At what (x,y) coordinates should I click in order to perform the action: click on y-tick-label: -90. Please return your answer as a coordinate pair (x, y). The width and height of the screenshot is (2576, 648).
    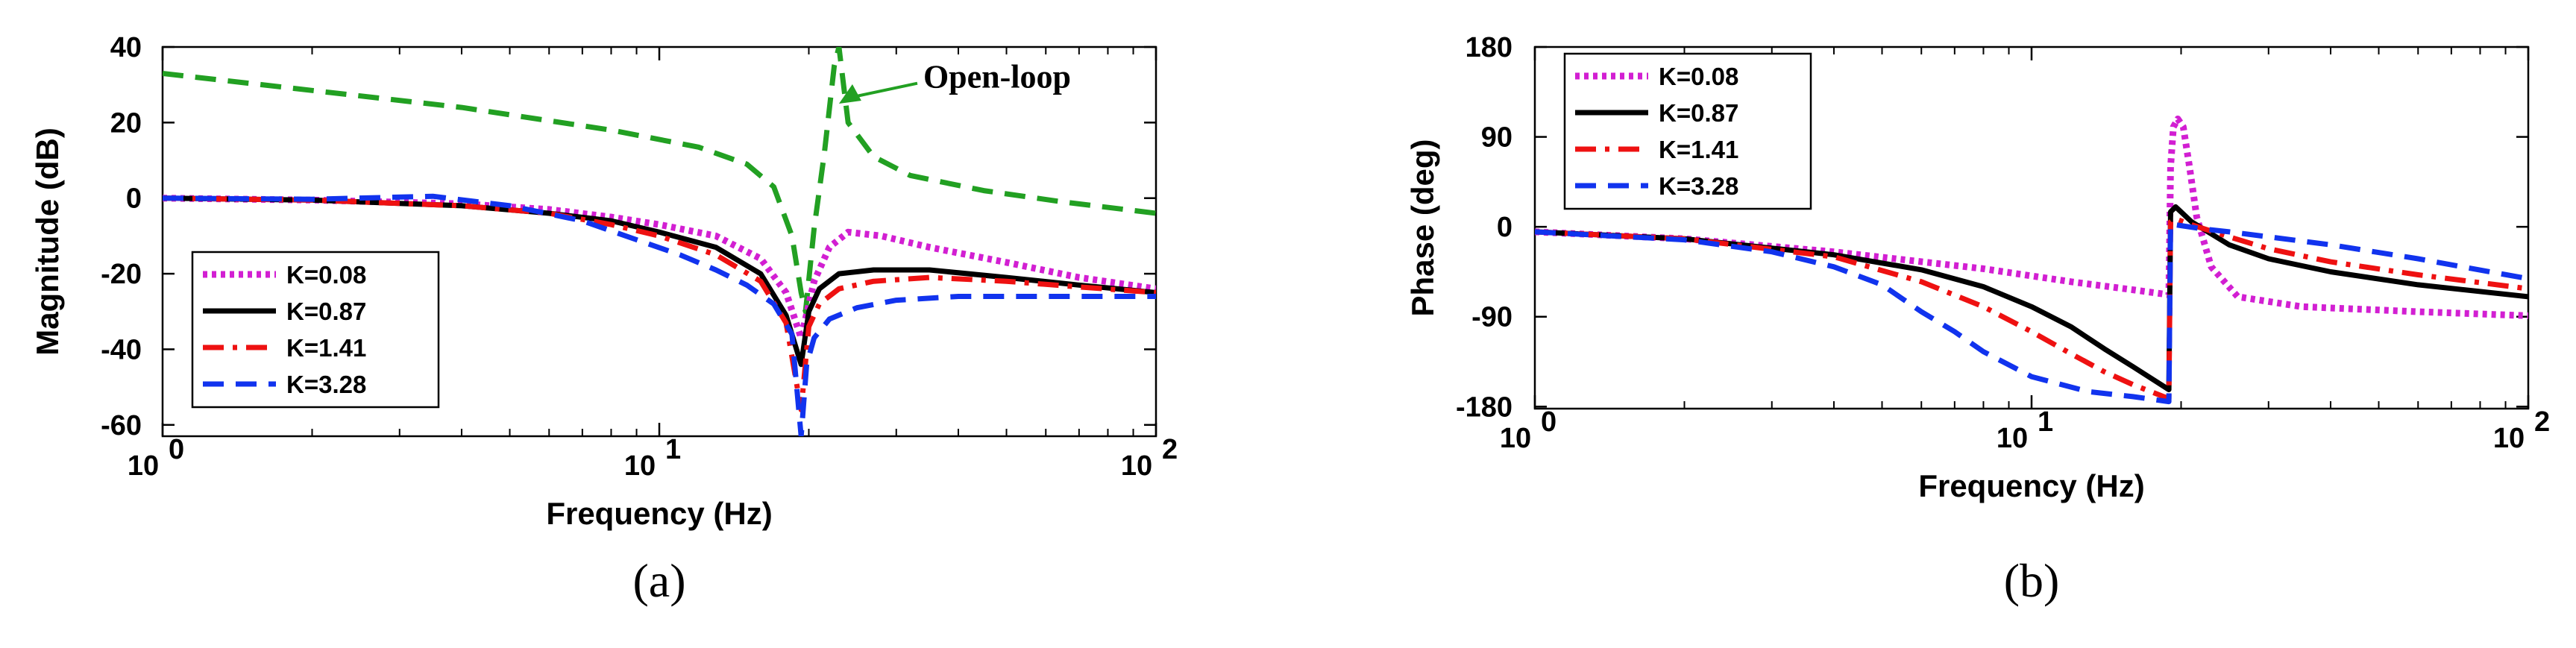
    Looking at the image, I should click on (1492, 318).